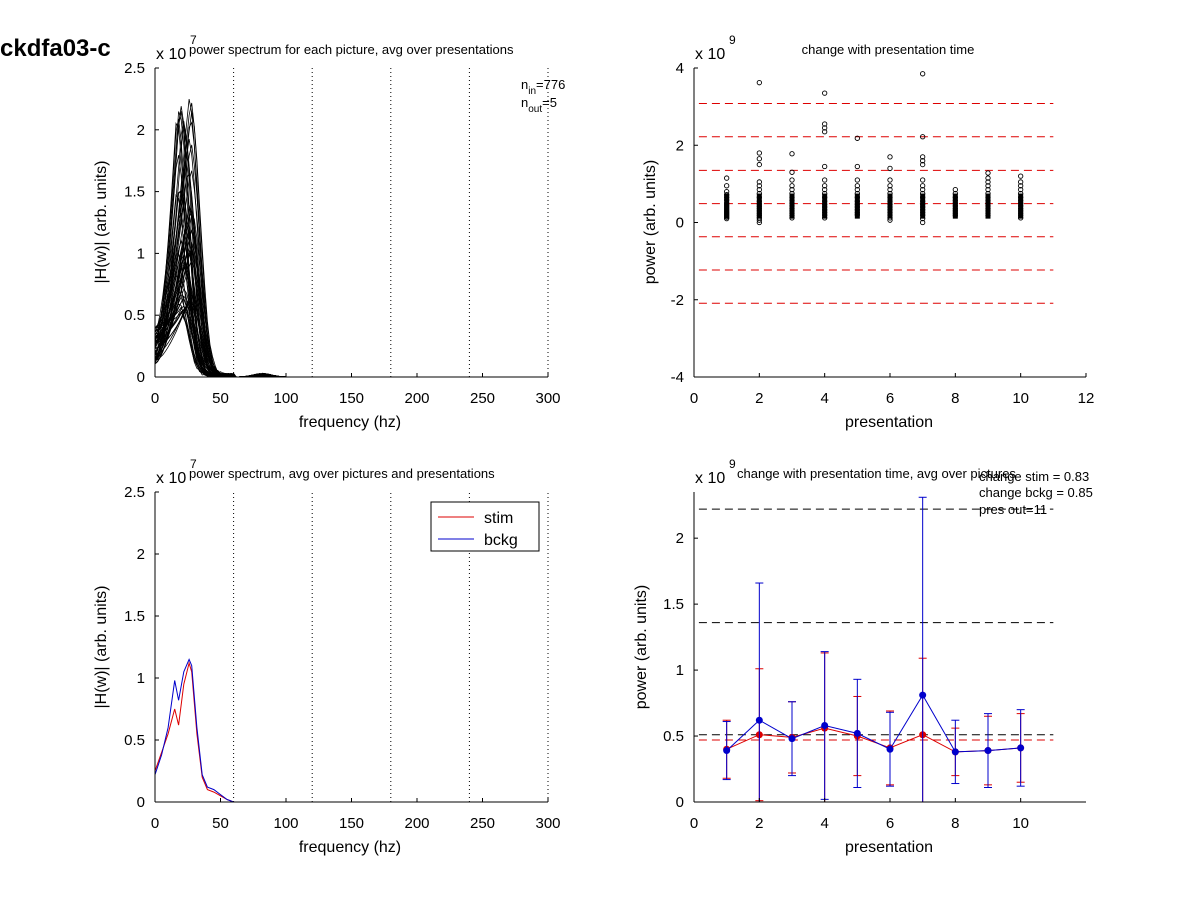 This screenshot has height=901, width=1200. Describe the element at coordinates (641, 647) in the screenshot. I see `p4-ylabel: power (arb. units)` at that location.